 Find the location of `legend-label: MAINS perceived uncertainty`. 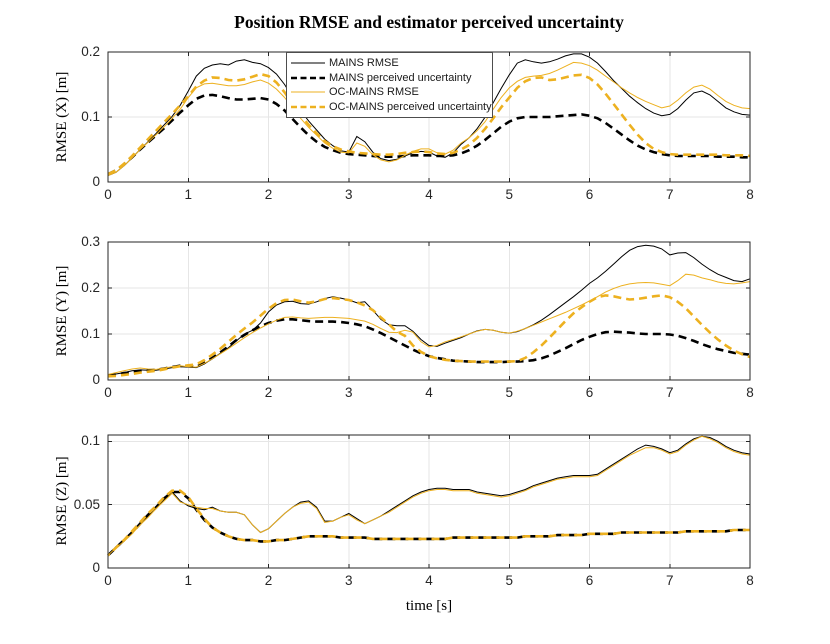

legend-label: MAINS perceived uncertainty is located at coordinates (400, 77).